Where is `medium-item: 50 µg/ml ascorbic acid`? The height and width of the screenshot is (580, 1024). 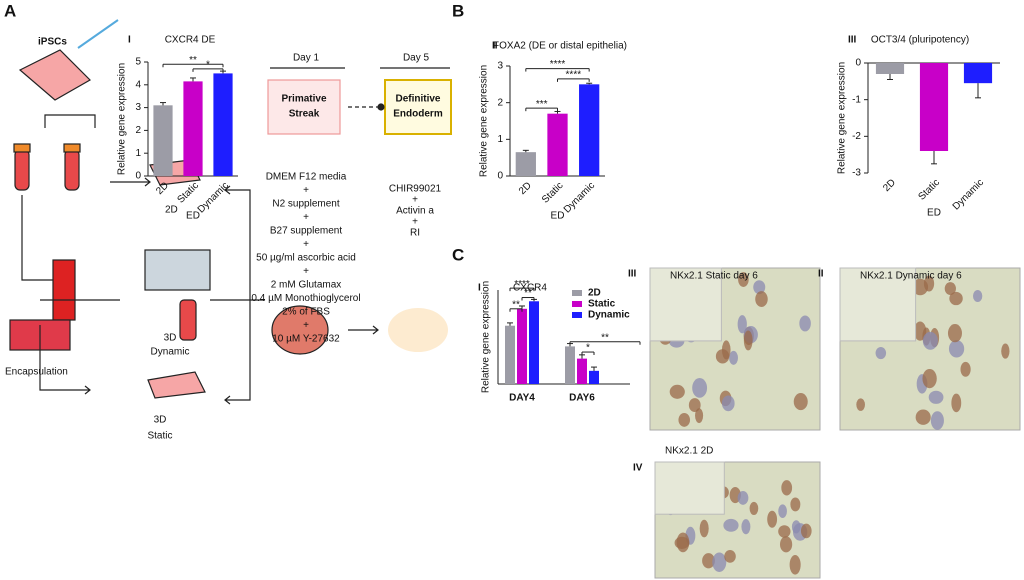
medium-item: 50 µg/ml ascorbic acid is located at coordinates (306, 258).